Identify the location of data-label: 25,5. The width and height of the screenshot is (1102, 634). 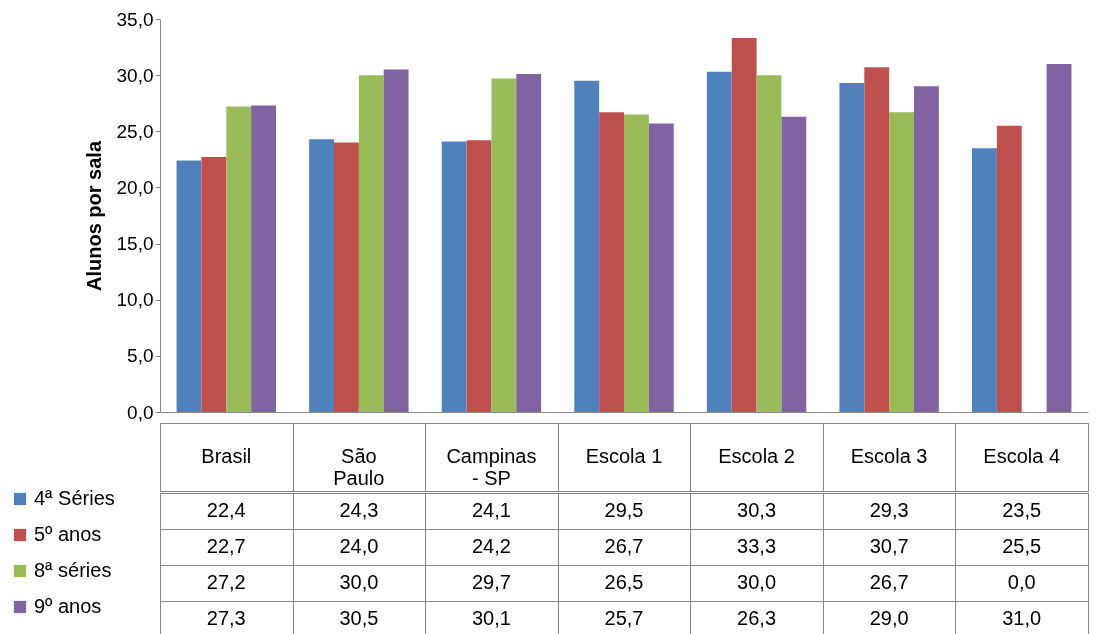
(1022, 546).